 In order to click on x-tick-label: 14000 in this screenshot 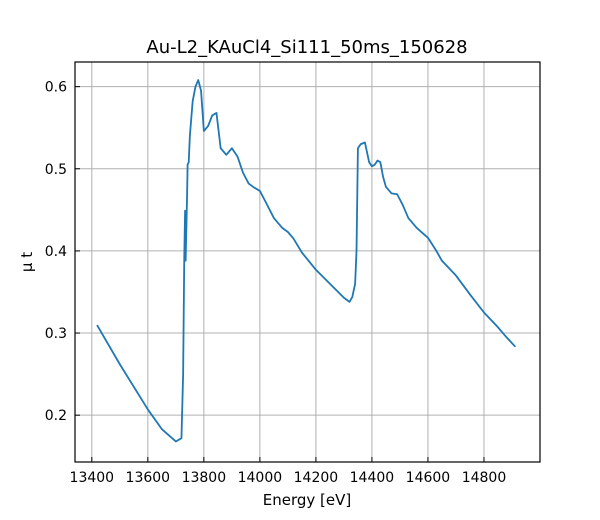, I will do `click(260, 478)`.